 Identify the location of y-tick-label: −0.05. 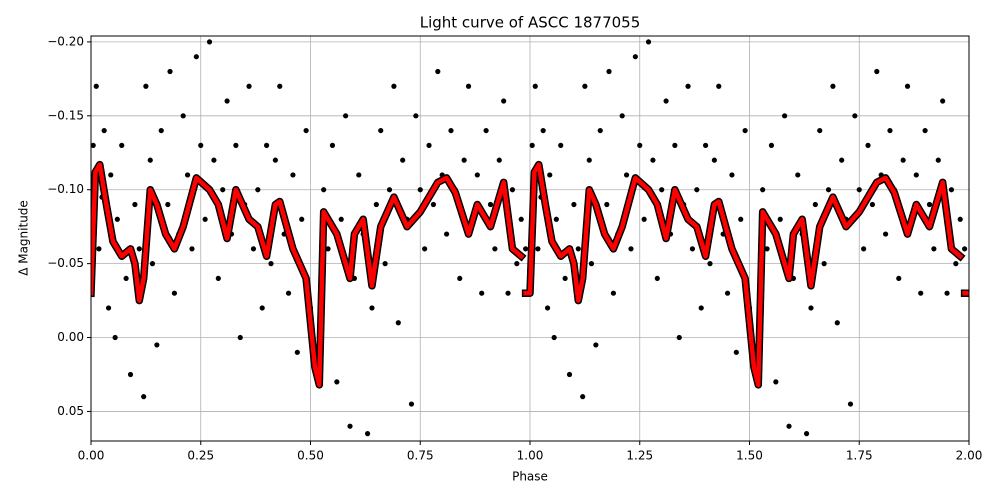
(65, 263).